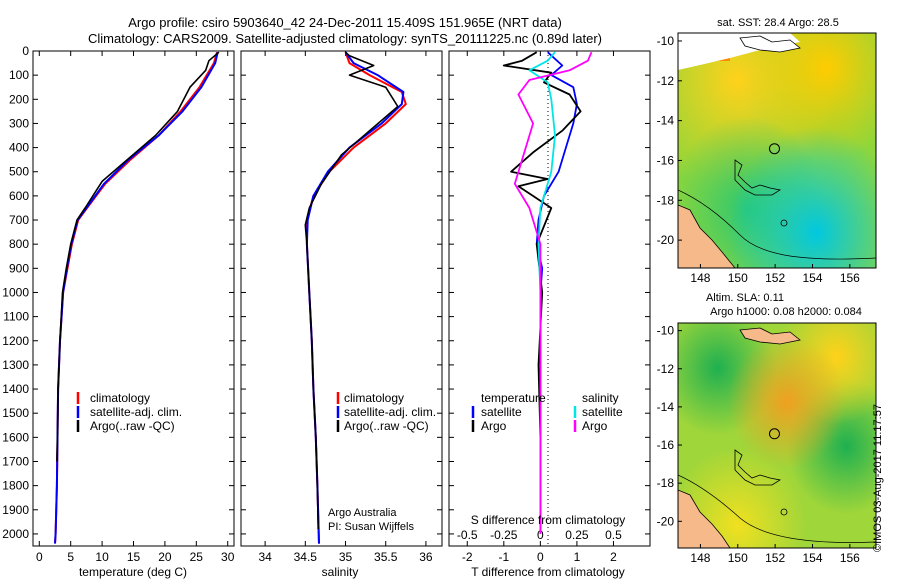  Describe the element at coordinates (136, 412) in the screenshot. I see `legend-label-satellite: satellite-adj. clim.` at that location.